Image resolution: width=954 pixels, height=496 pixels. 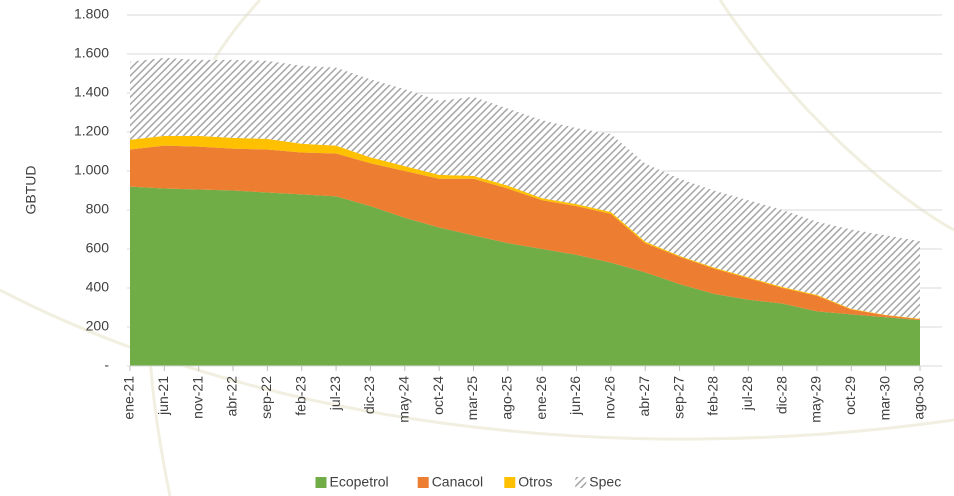 What do you see at coordinates (300, 396) in the screenshot?
I see `x-tick-label: feb-23` at bounding box center [300, 396].